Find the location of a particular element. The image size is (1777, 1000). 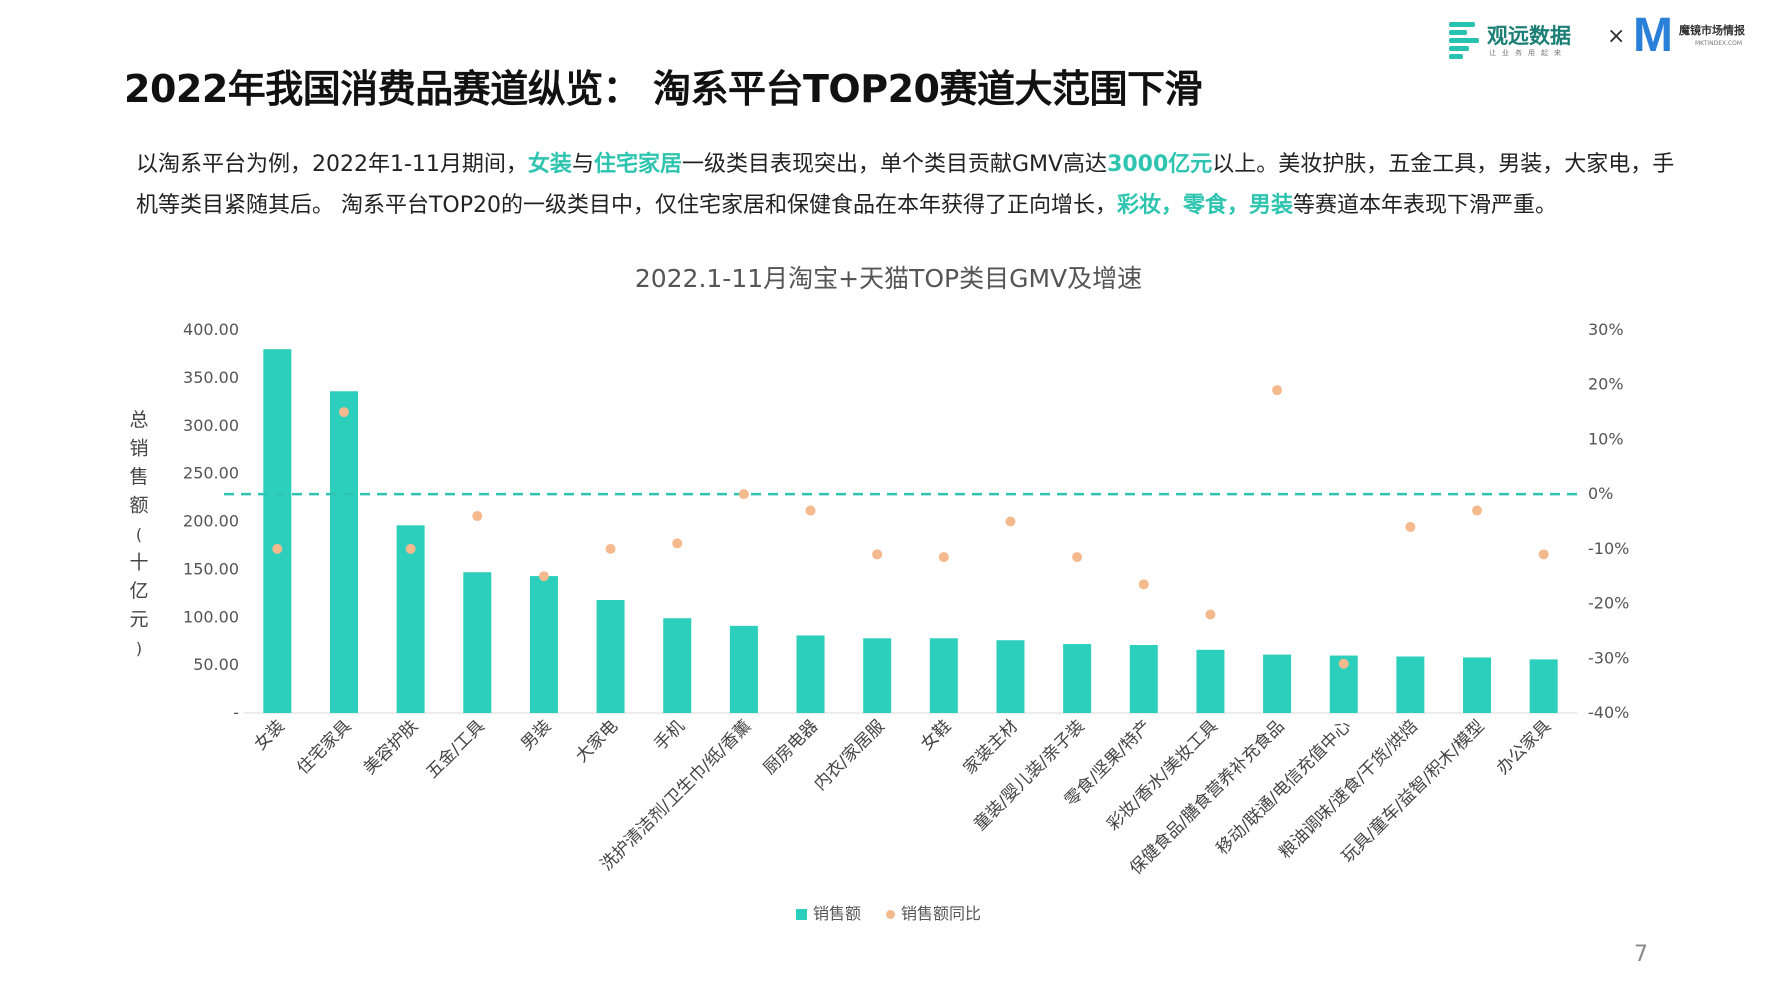

y2-tick-label: -30% is located at coordinates (1608, 657).